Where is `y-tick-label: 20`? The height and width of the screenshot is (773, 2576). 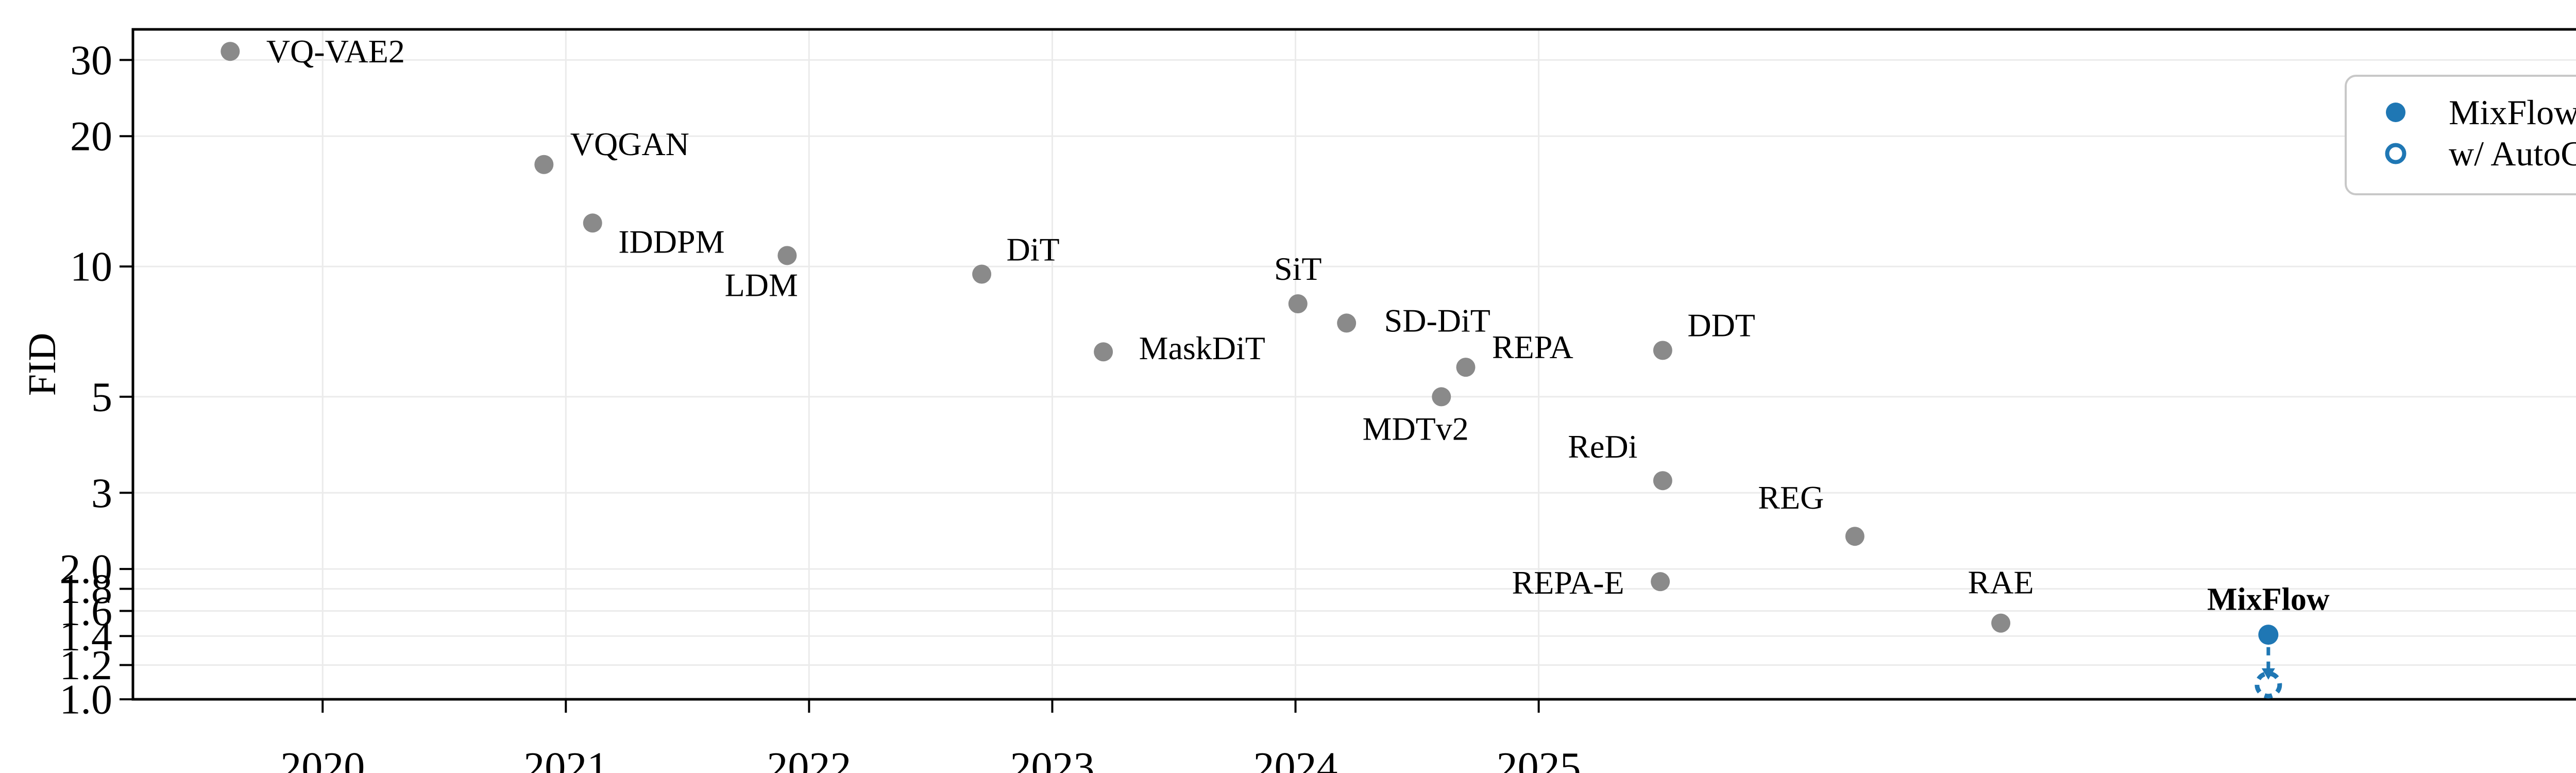 y-tick-label: 20 is located at coordinates (91, 136).